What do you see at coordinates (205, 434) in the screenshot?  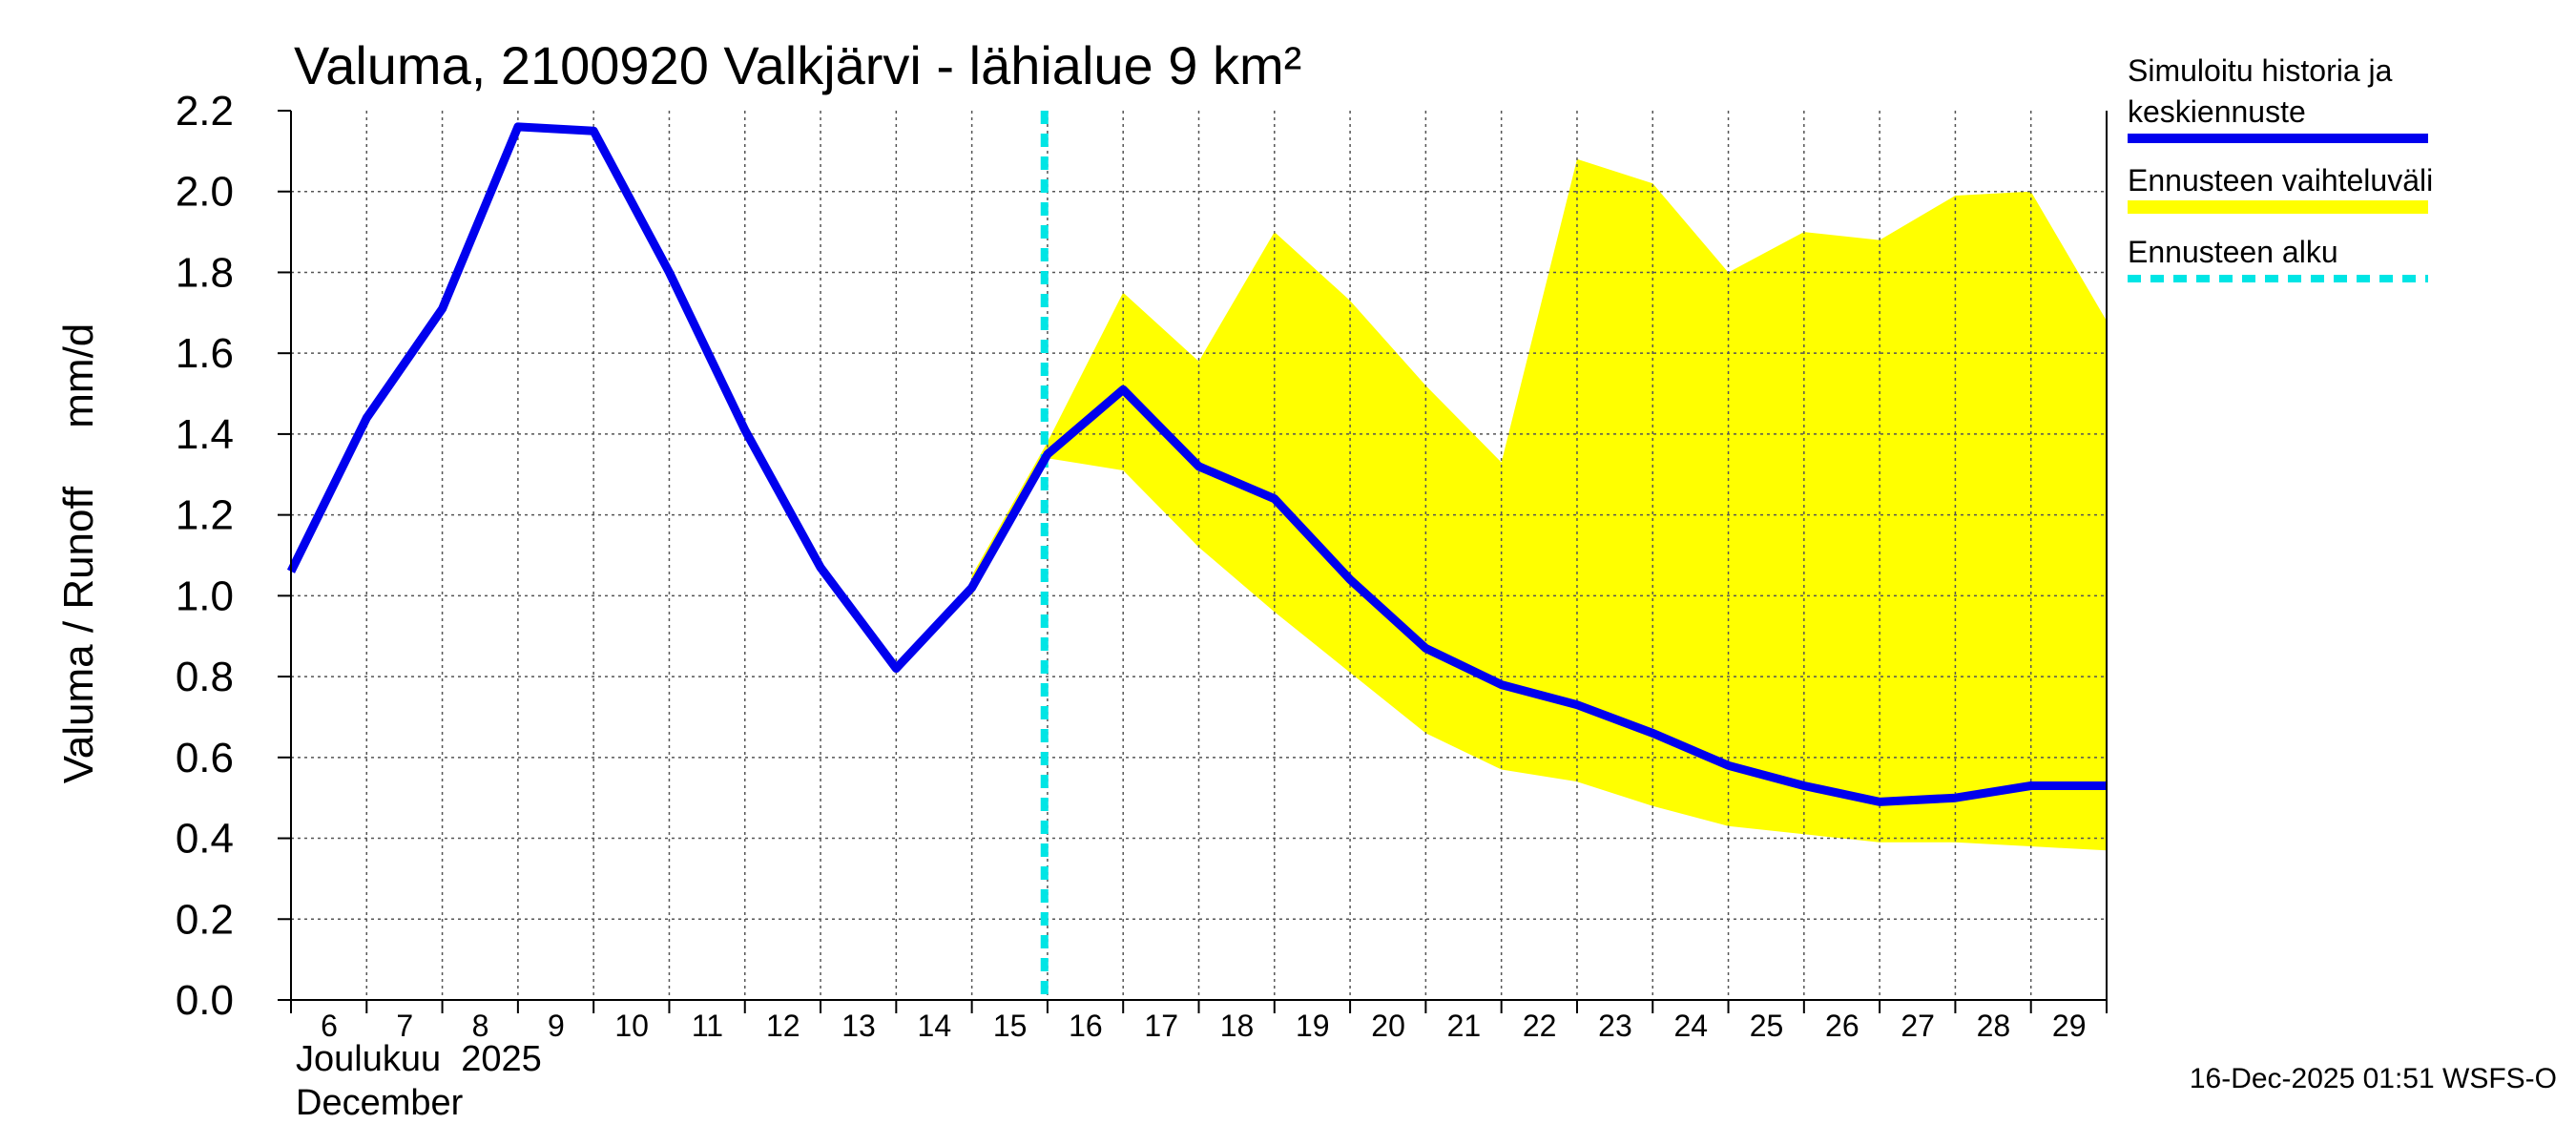 I see `y-tick-label: 1.4` at bounding box center [205, 434].